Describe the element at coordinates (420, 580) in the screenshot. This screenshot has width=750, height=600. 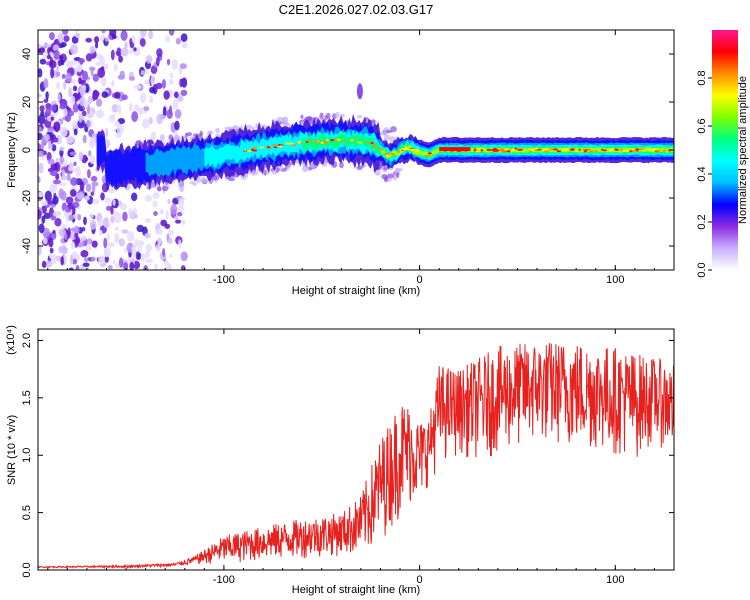
I see `x-tick-label: 0` at that location.